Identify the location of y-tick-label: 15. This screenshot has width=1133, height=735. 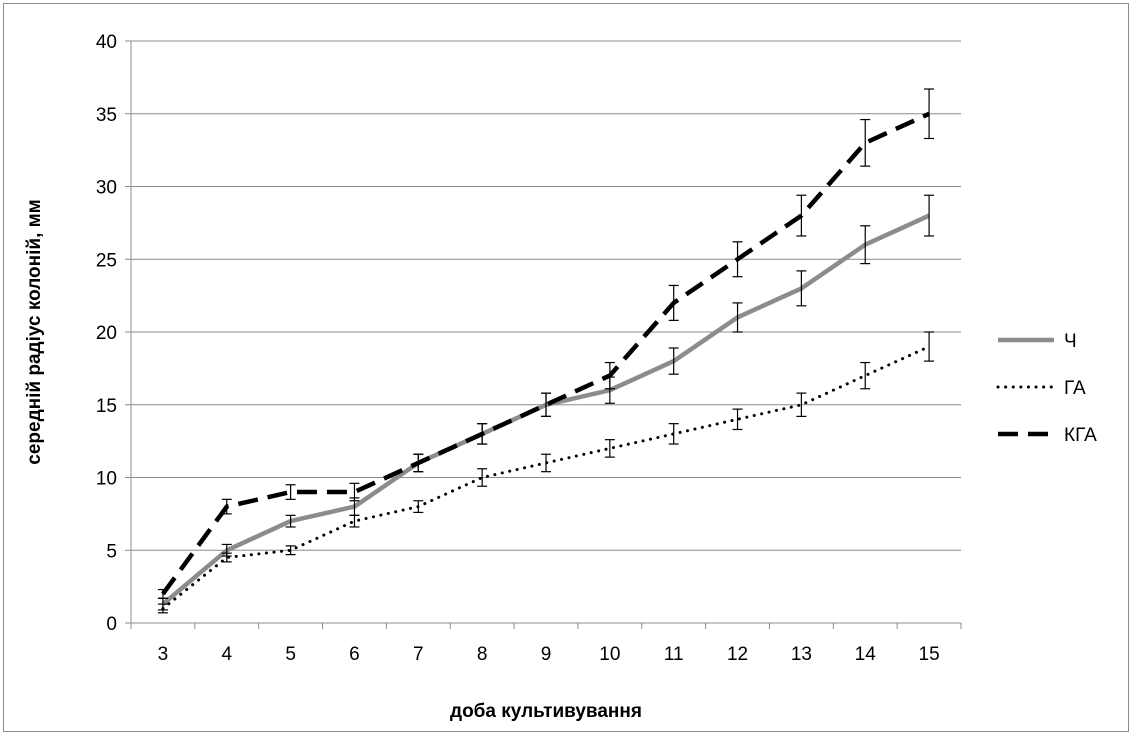
(106, 406).